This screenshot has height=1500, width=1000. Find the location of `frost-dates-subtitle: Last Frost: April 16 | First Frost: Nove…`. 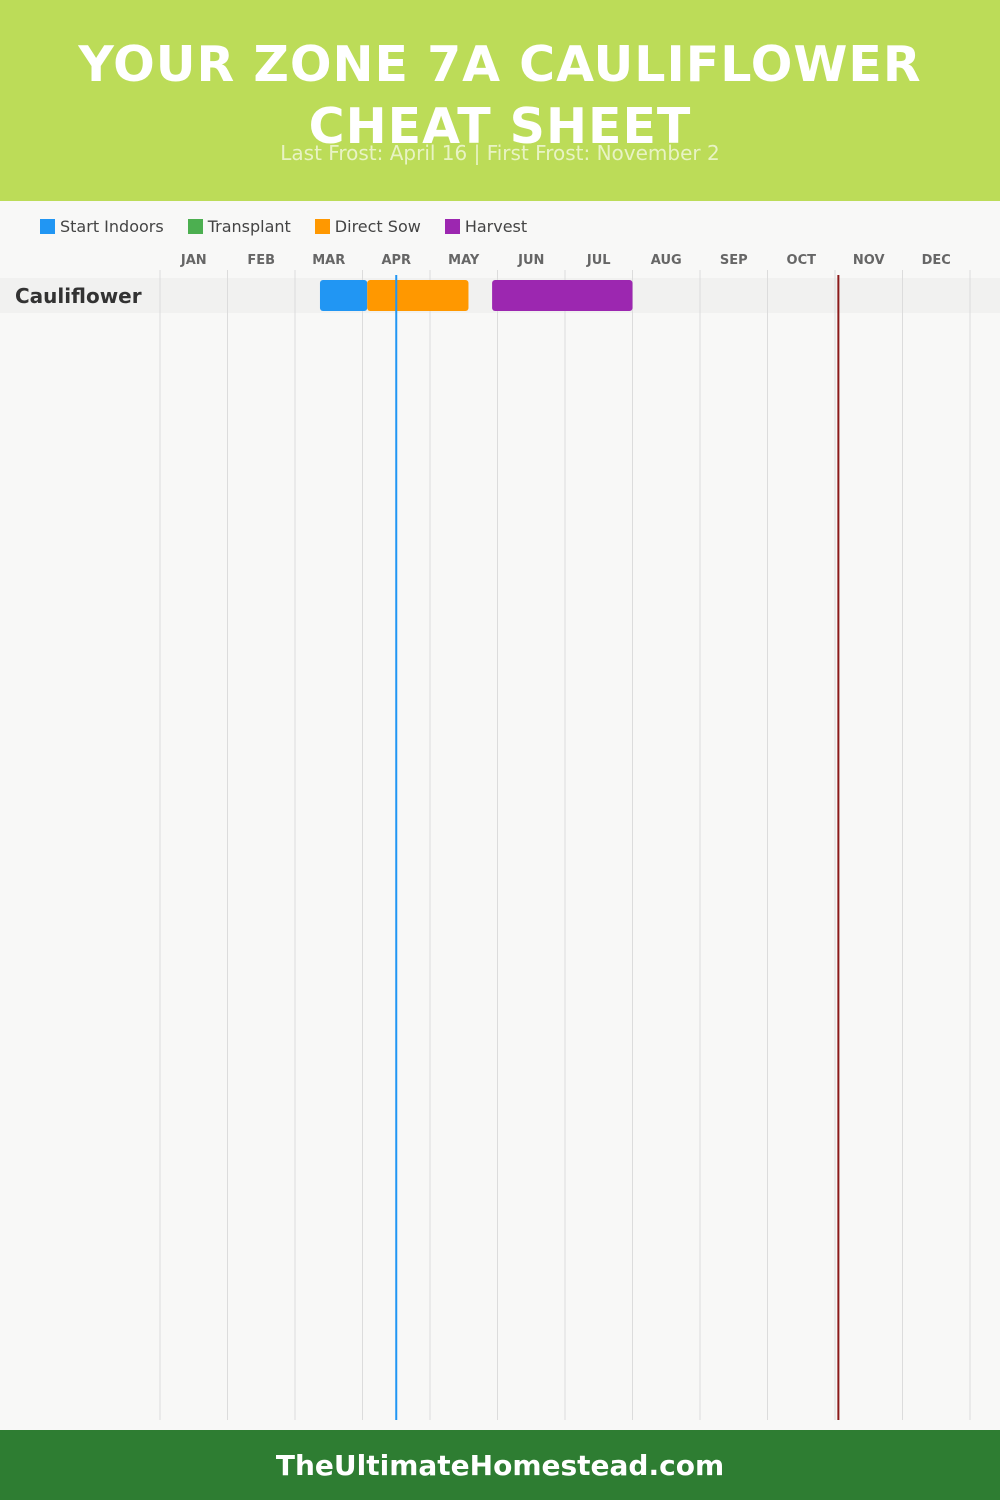

frost-dates-subtitle: Last Frost: April 16 | First Frost: Nove… is located at coordinates (500, 153).